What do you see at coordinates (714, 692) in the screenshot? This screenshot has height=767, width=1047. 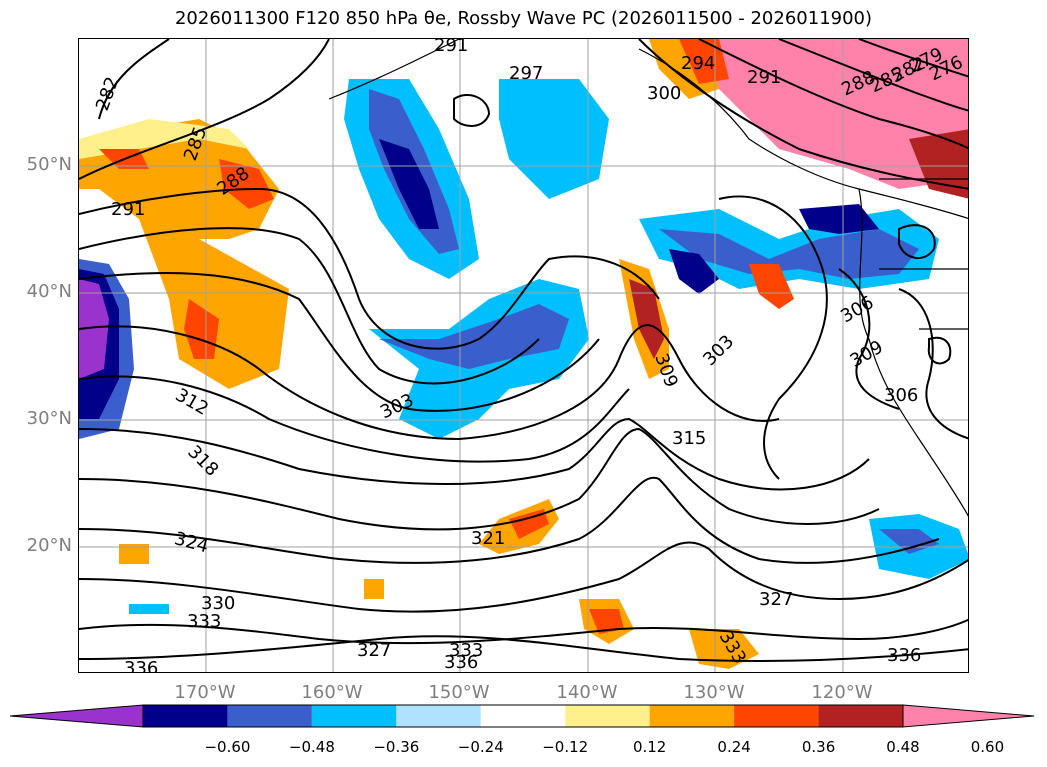 I see `lon-label-130w: 130°W` at bounding box center [714, 692].